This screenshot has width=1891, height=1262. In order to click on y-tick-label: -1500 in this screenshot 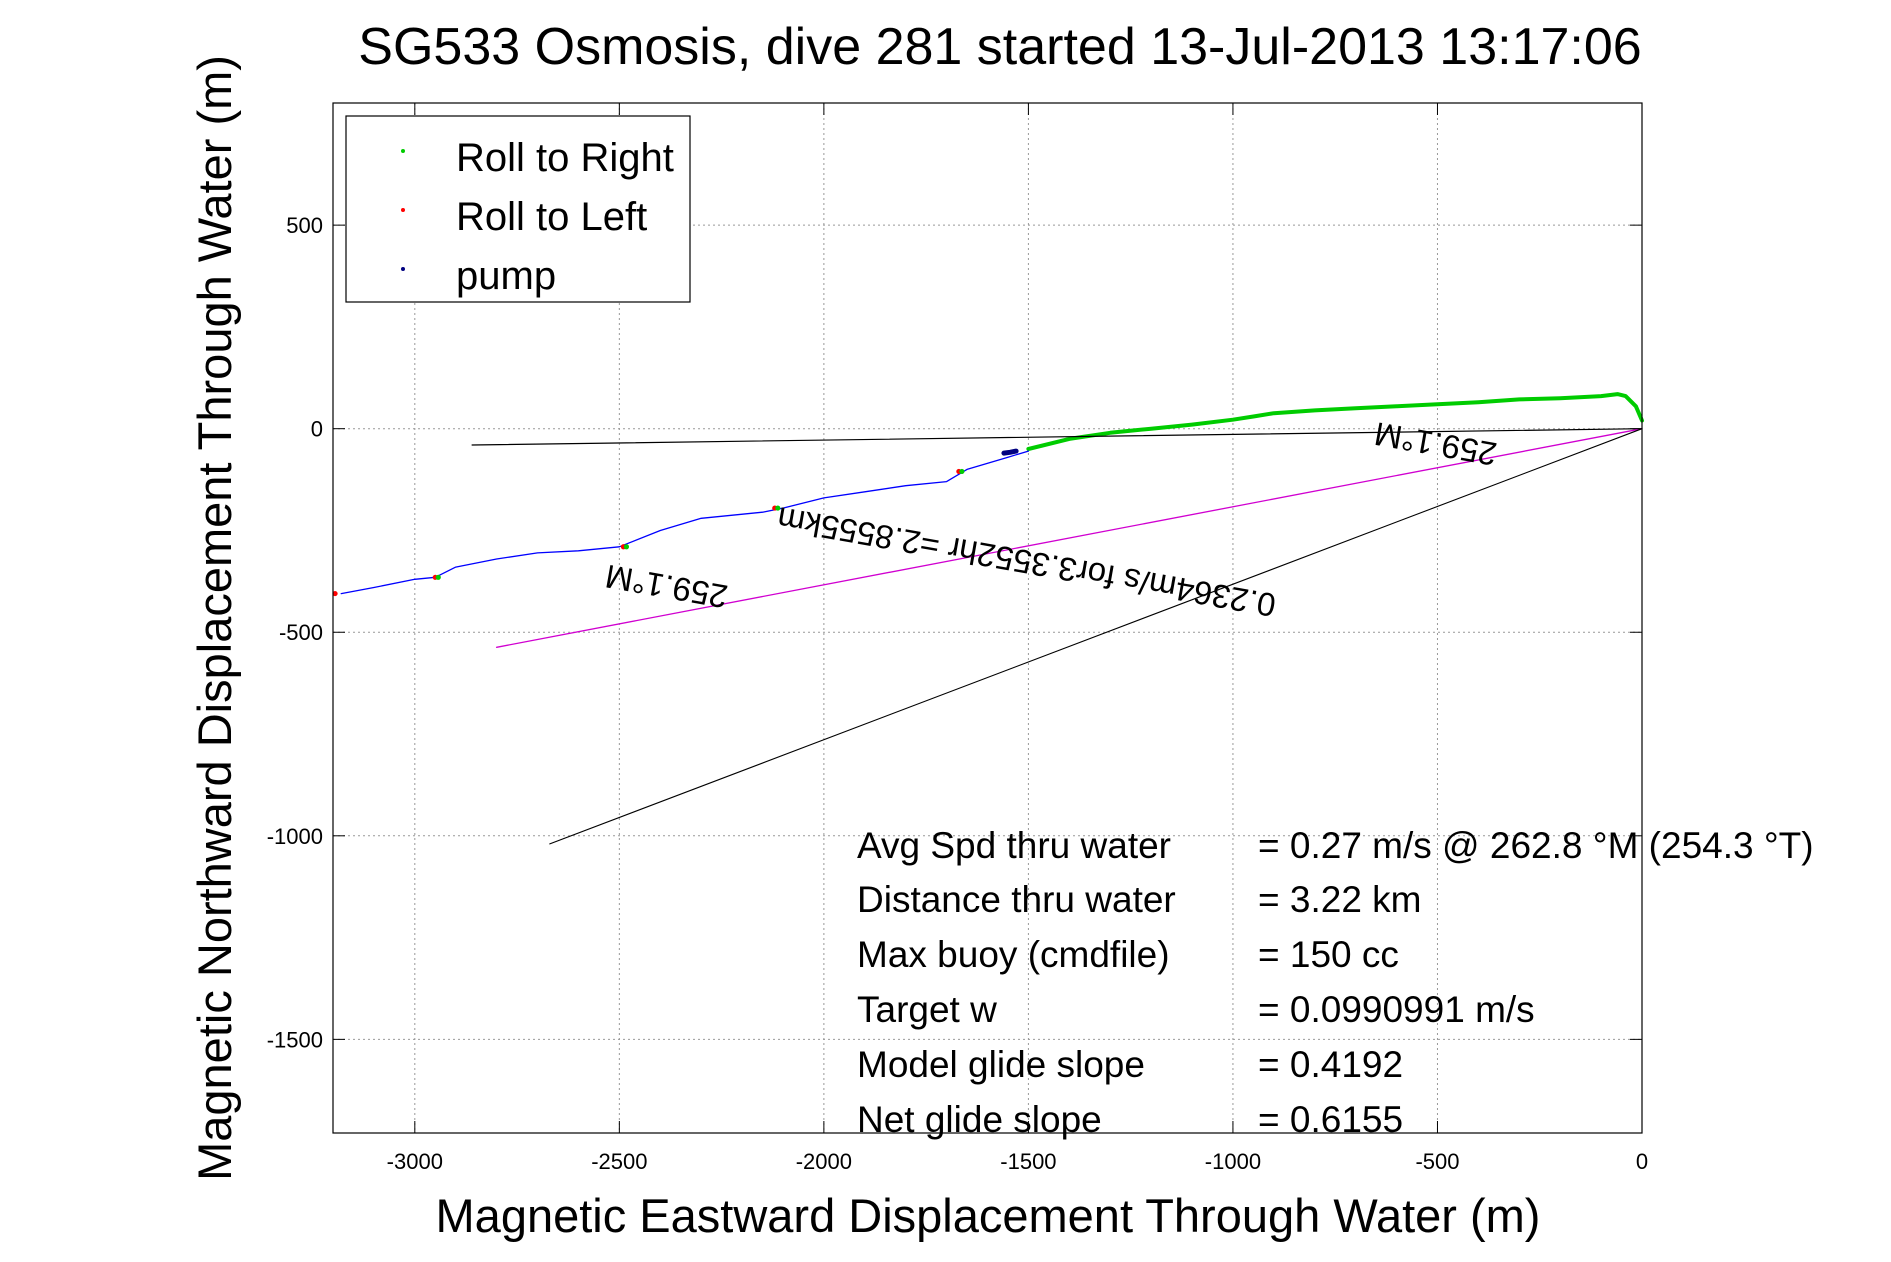, I will do `click(295, 1039)`.